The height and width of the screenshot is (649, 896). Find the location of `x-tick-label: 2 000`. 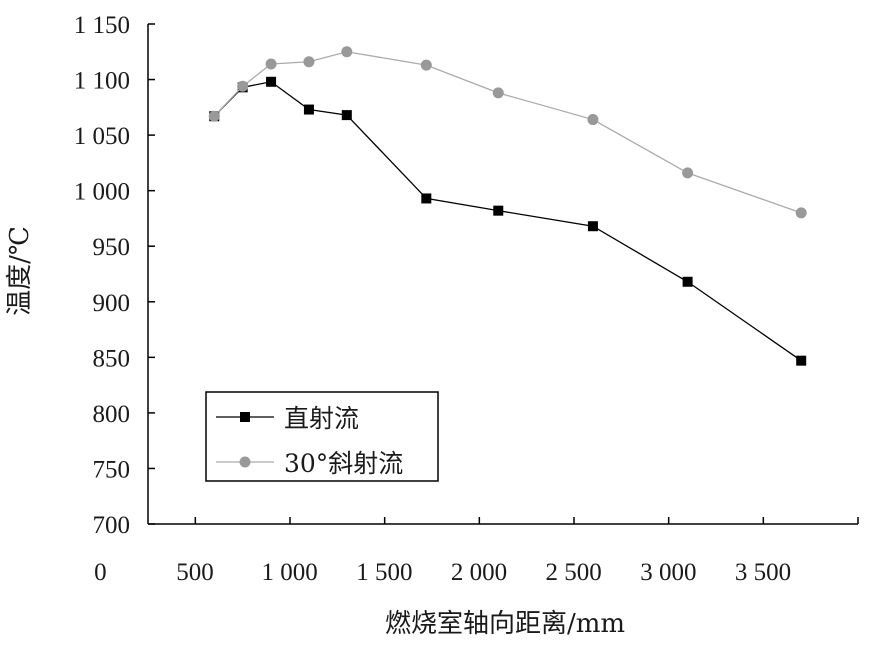

x-tick-label: 2 000 is located at coordinates (479, 572).